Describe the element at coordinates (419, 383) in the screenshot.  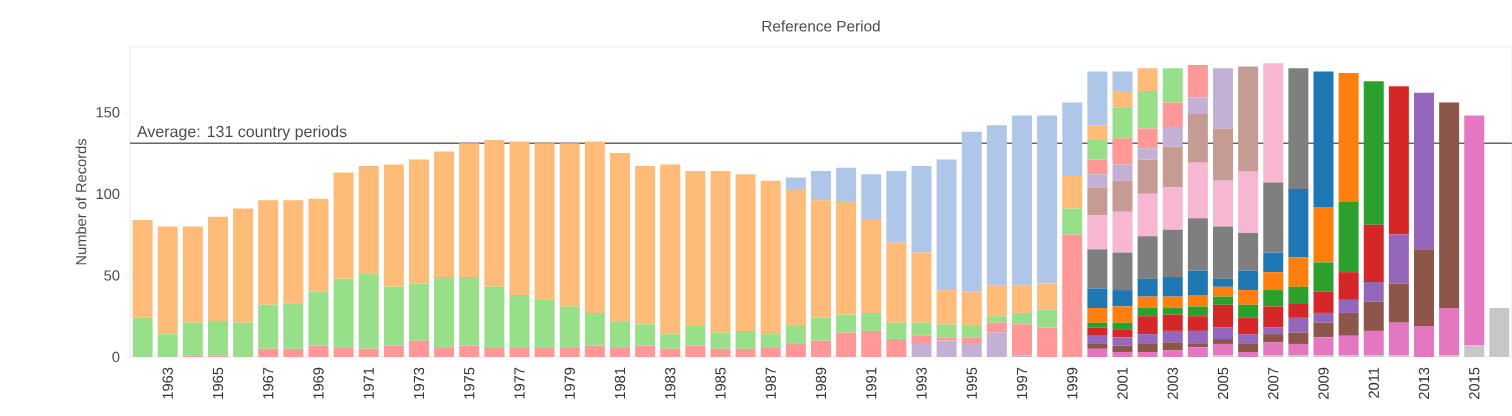
I see `x-tick-label: 1973` at that location.